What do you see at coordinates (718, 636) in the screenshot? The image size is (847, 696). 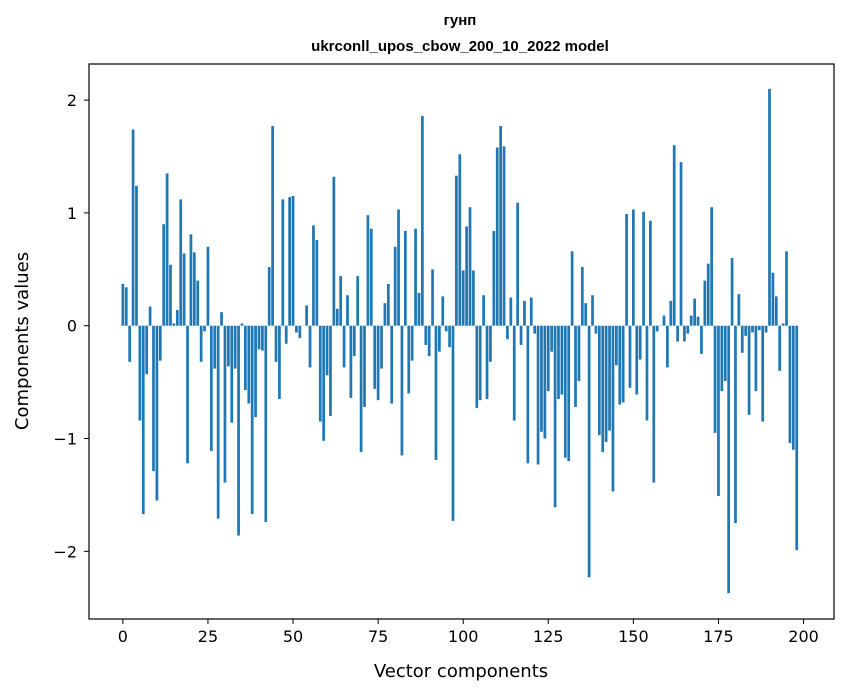 I see `x-tick-label-175: 175` at bounding box center [718, 636].